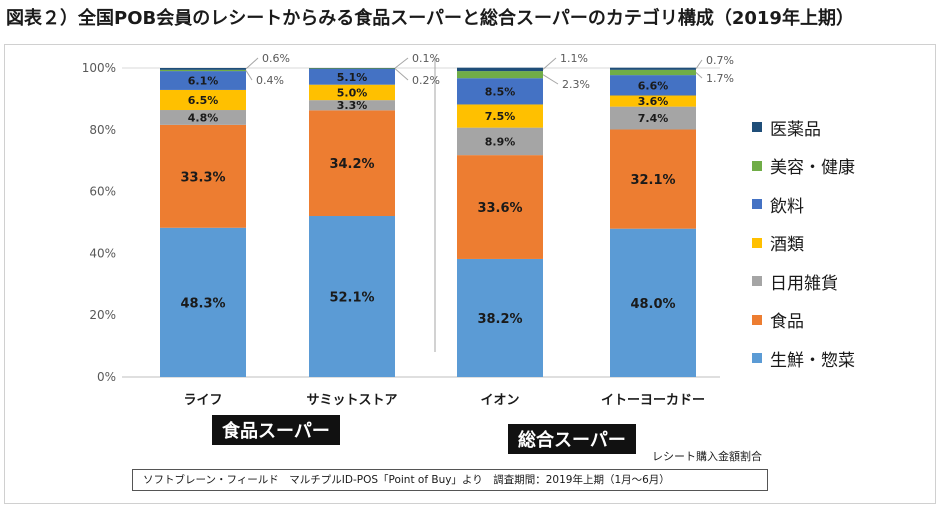 This screenshot has height=510, width=940. I want to click on data-label: 8.9%, so click(500, 141).